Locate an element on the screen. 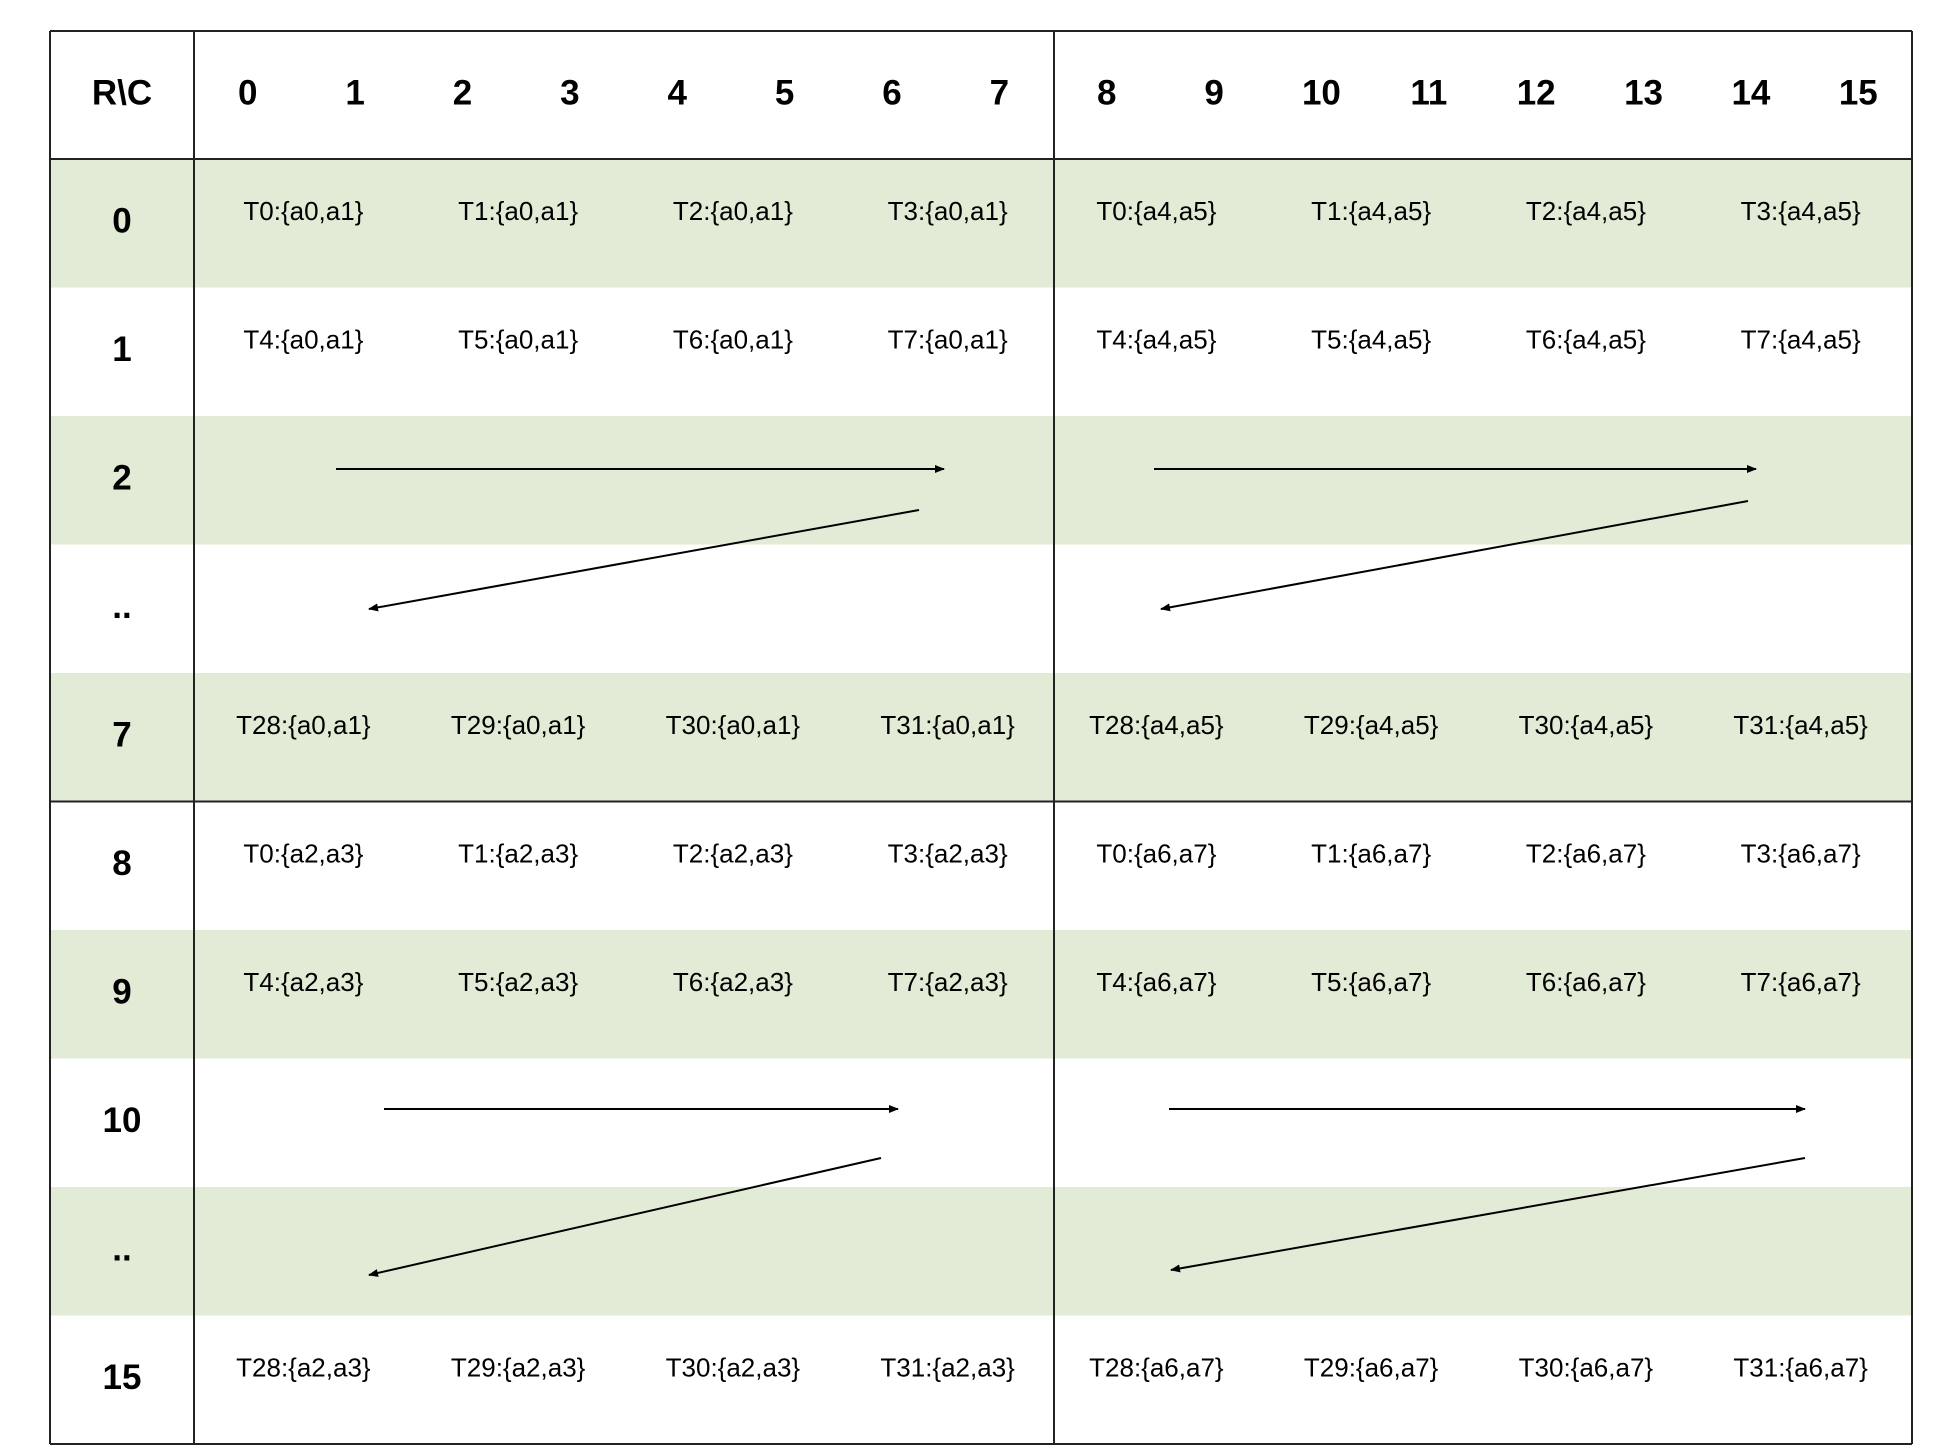 The width and height of the screenshot is (1940, 1454). corner-label: R\C is located at coordinates (122, 92).